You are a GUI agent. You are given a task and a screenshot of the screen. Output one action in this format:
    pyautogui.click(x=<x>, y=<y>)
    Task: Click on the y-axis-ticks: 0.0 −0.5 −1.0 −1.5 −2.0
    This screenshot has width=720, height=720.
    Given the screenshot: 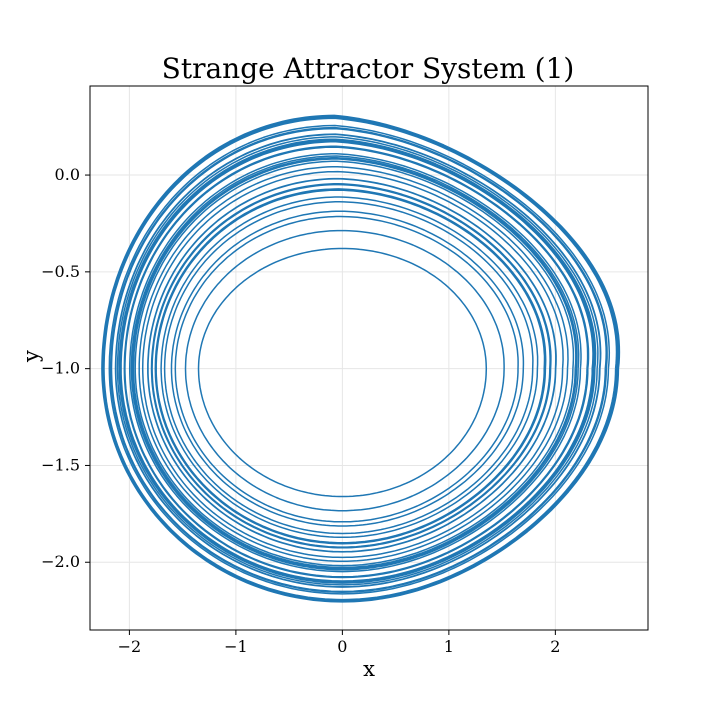 What is the action you would take?
    pyautogui.click(x=65, y=368)
    